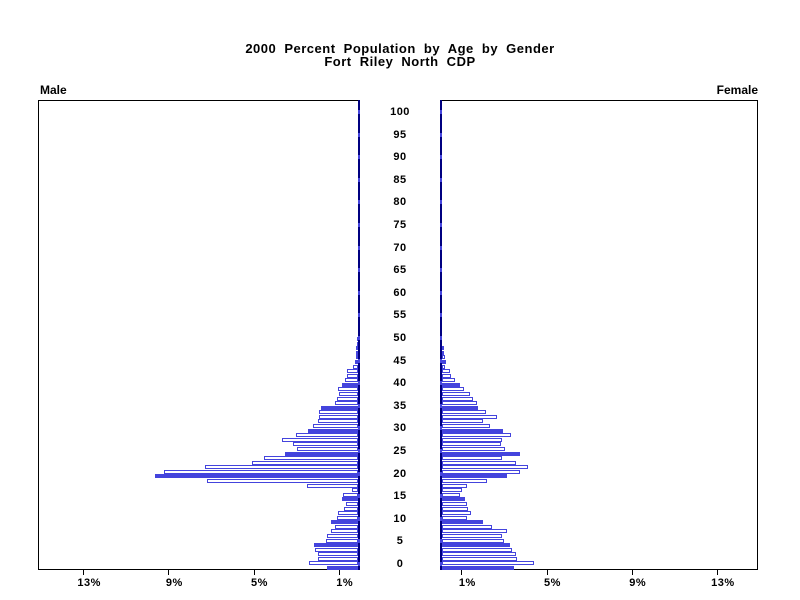 Image resolution: width=800 pixels, height=600 pixels. I want to click on male-panel-label: Male, so click(53, 90).